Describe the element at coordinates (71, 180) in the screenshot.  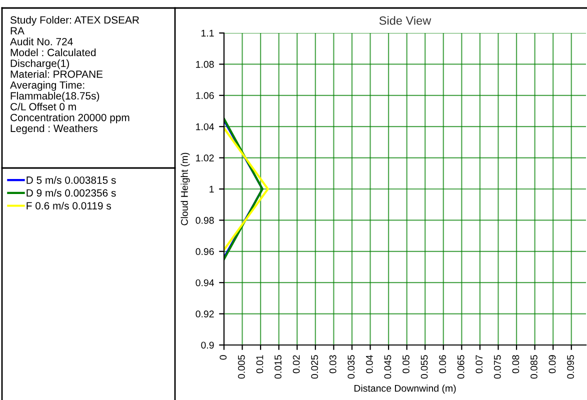
I see `legend-label: D 5 m/s 0.003815 s` at that location.